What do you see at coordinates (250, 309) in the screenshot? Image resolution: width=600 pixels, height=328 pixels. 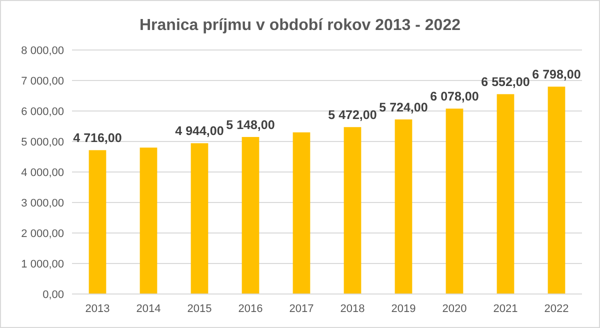 I see `x-tick-label: 2016` at bounding box center [250, 309].